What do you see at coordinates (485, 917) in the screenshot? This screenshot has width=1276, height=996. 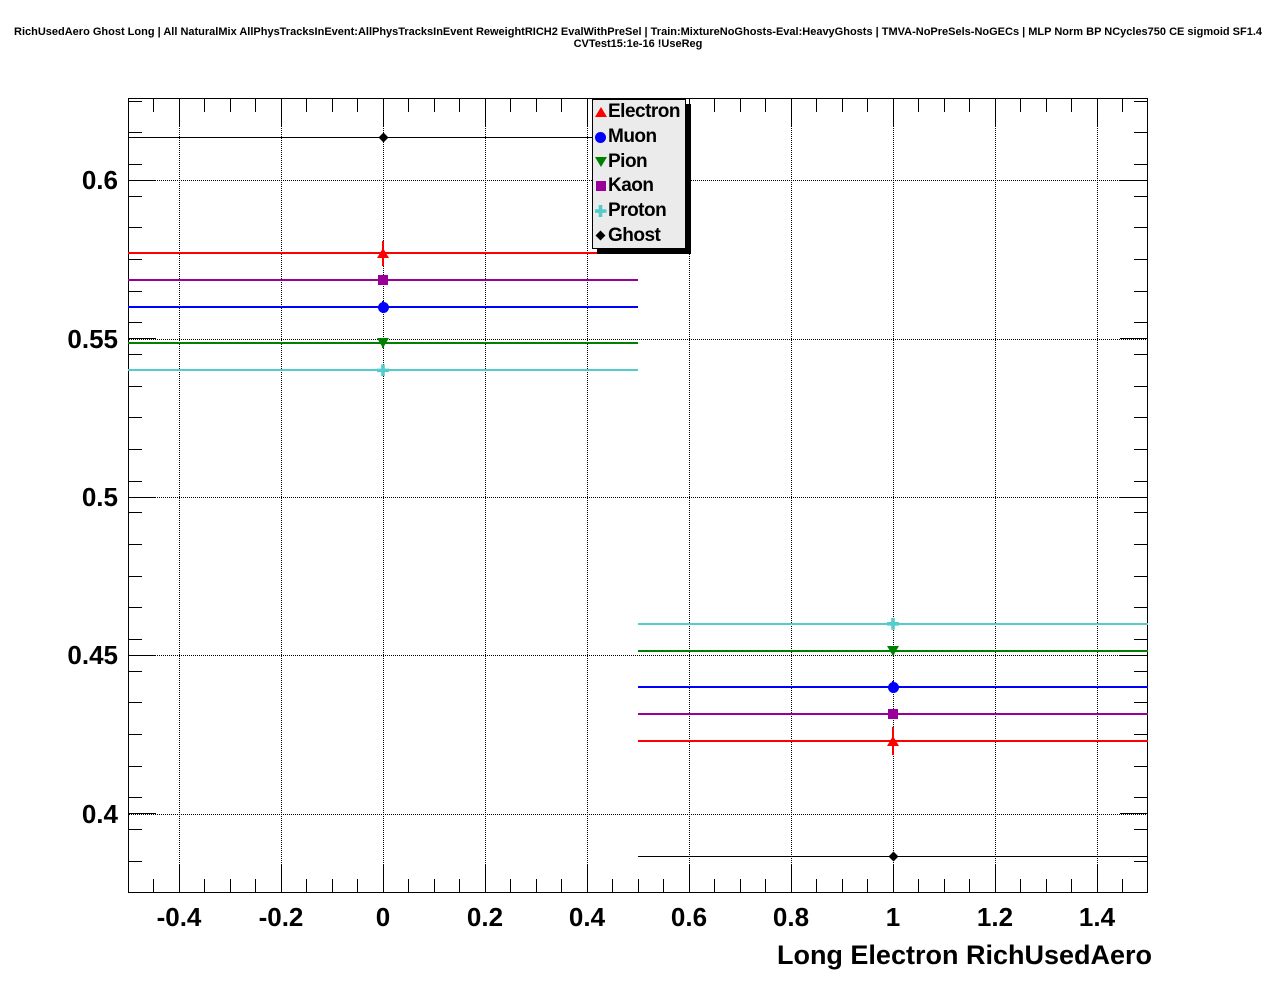 I see `x-tick-label: 0.2` at bounding box center [485, 917].